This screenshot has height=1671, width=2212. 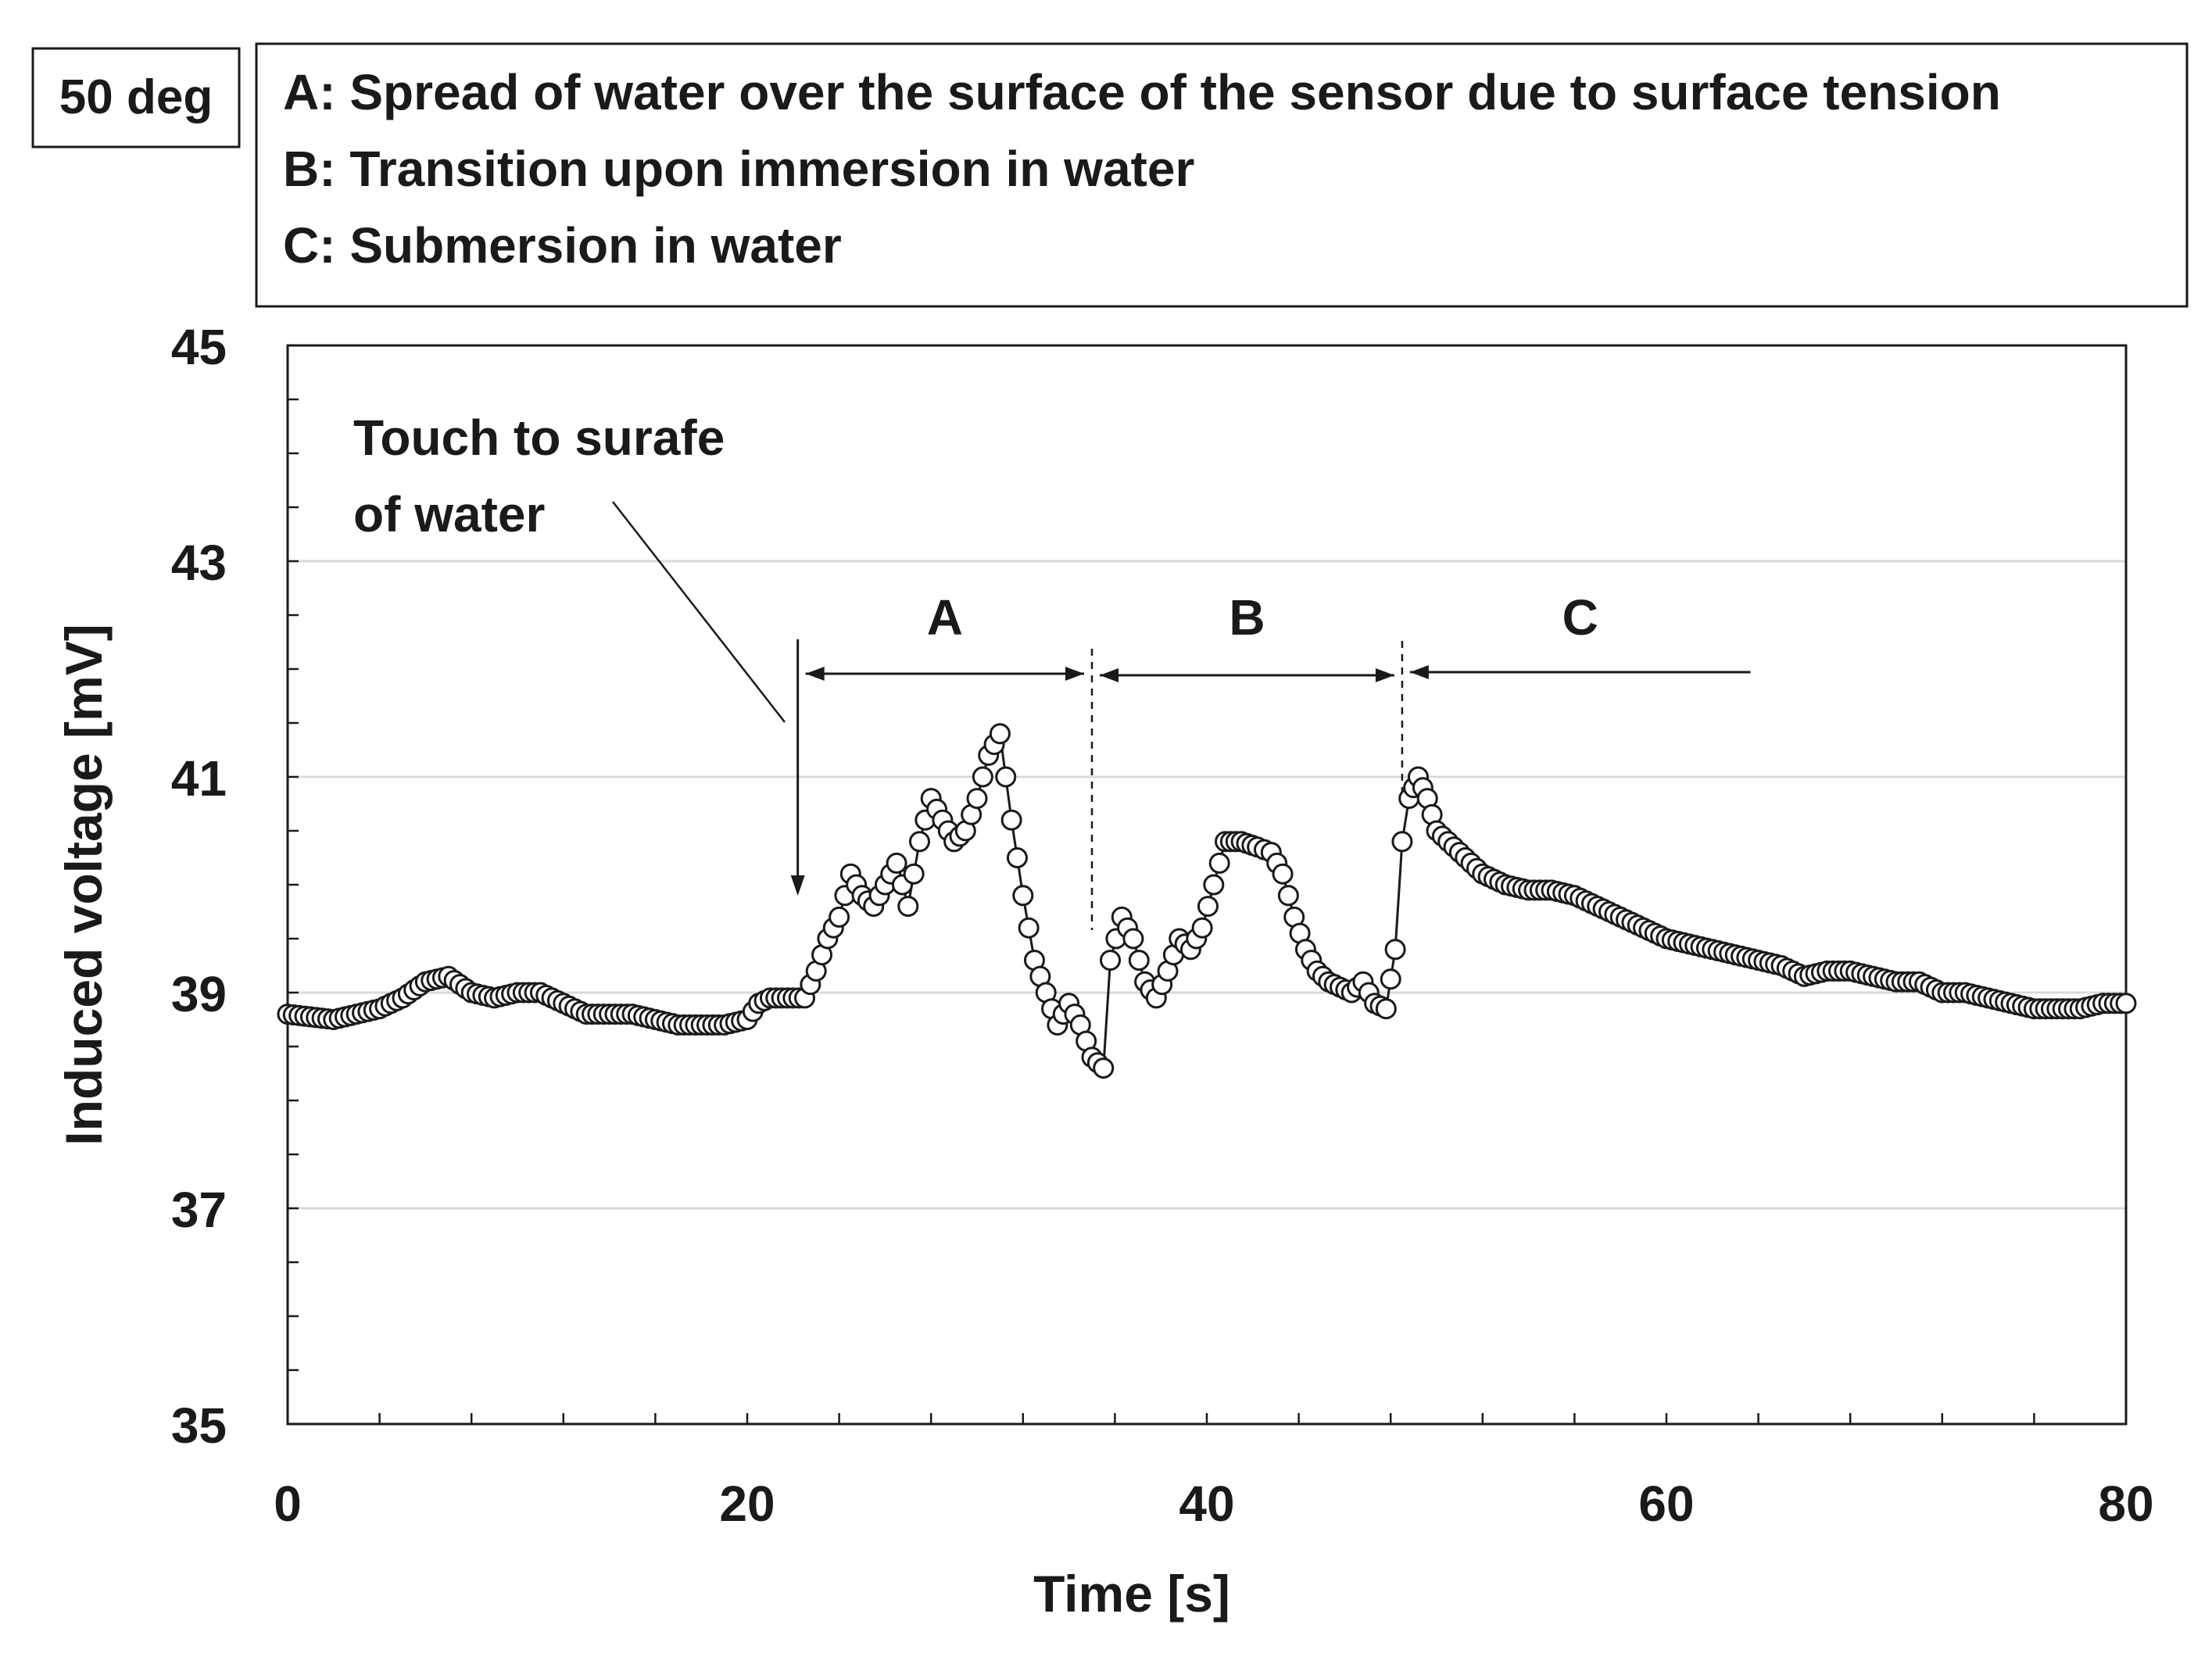 I want to click on touch-annotation-line-2: of water, so click(x=449, y=514).